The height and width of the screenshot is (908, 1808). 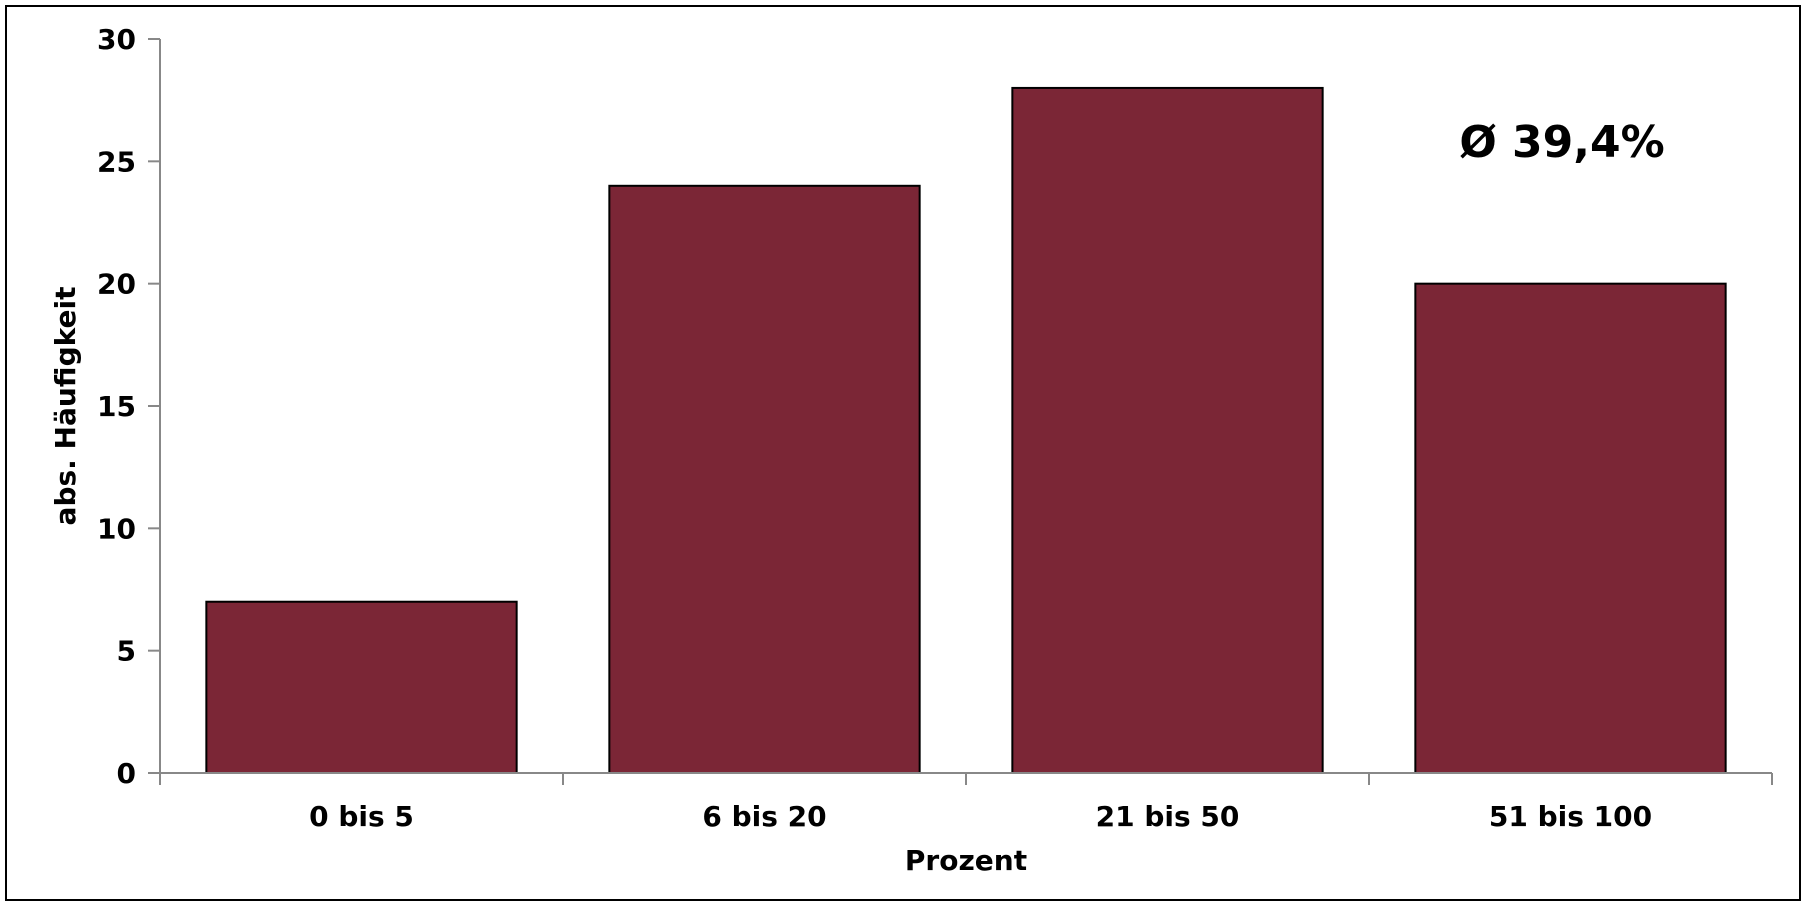 What do you see at coordinates (65, 406) in the screenshot?
I see `y-axis-title: abs. Häufigkeit` at bounding box center [65, 406].